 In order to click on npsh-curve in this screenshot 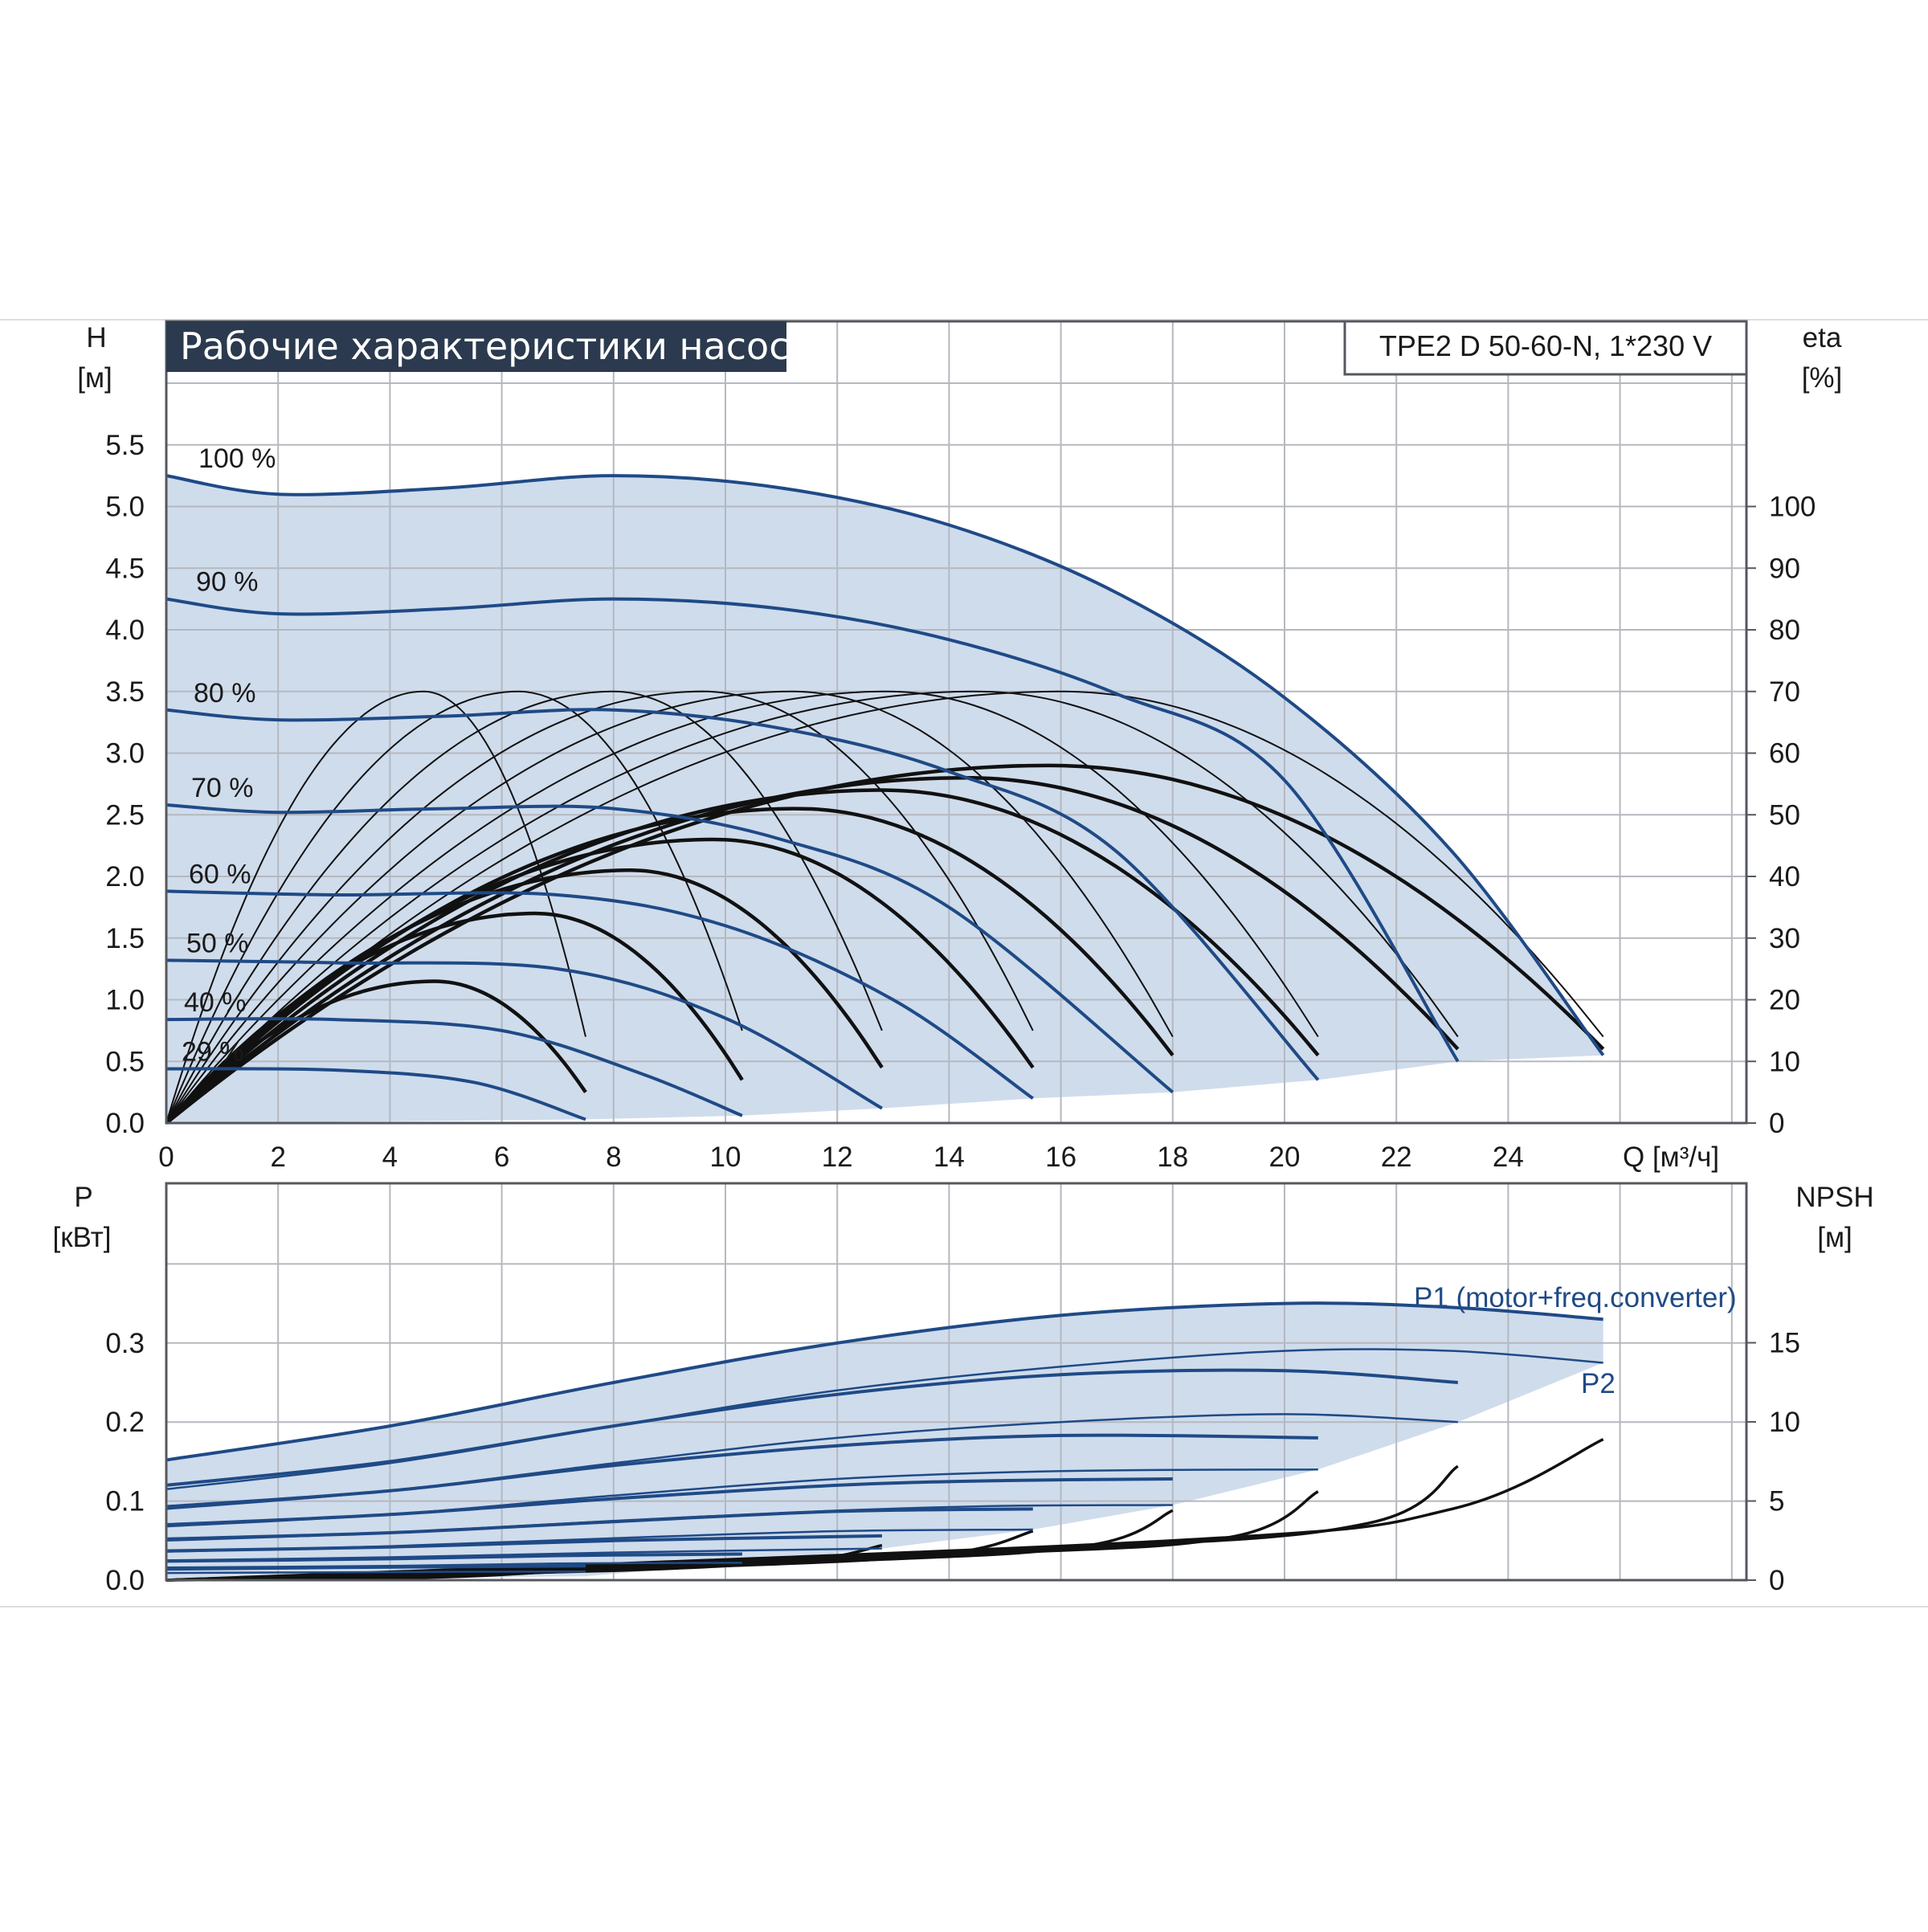, I will do `click(885, 1510)`.